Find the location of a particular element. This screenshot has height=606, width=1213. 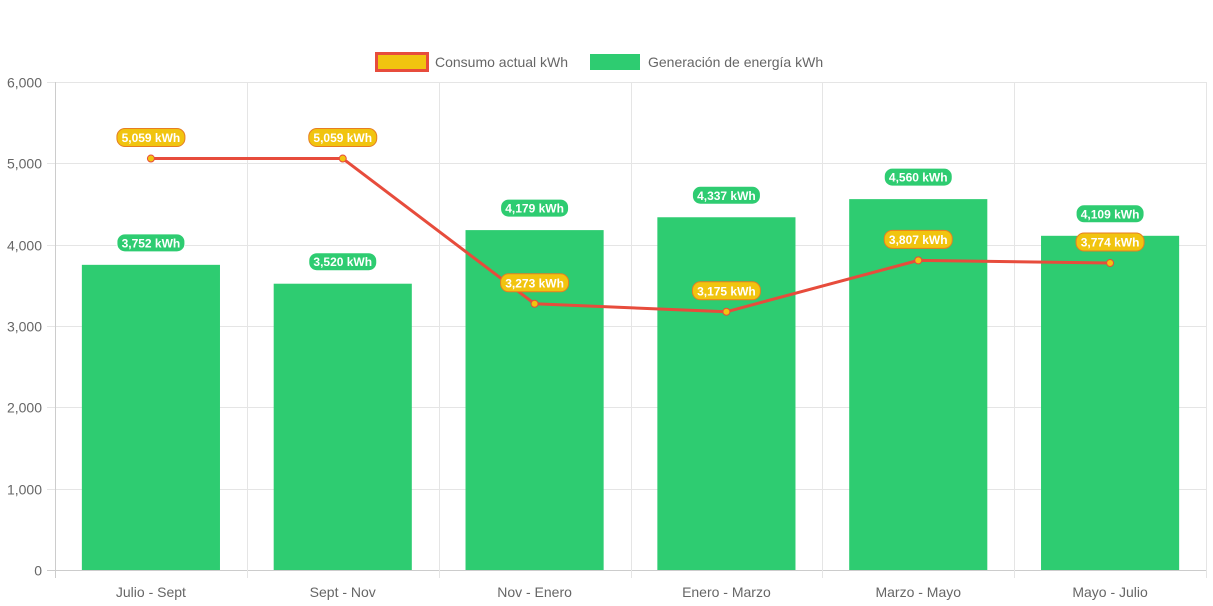

data-label-consumo: 3,774 kWh is located at coordinates (1110, 242).